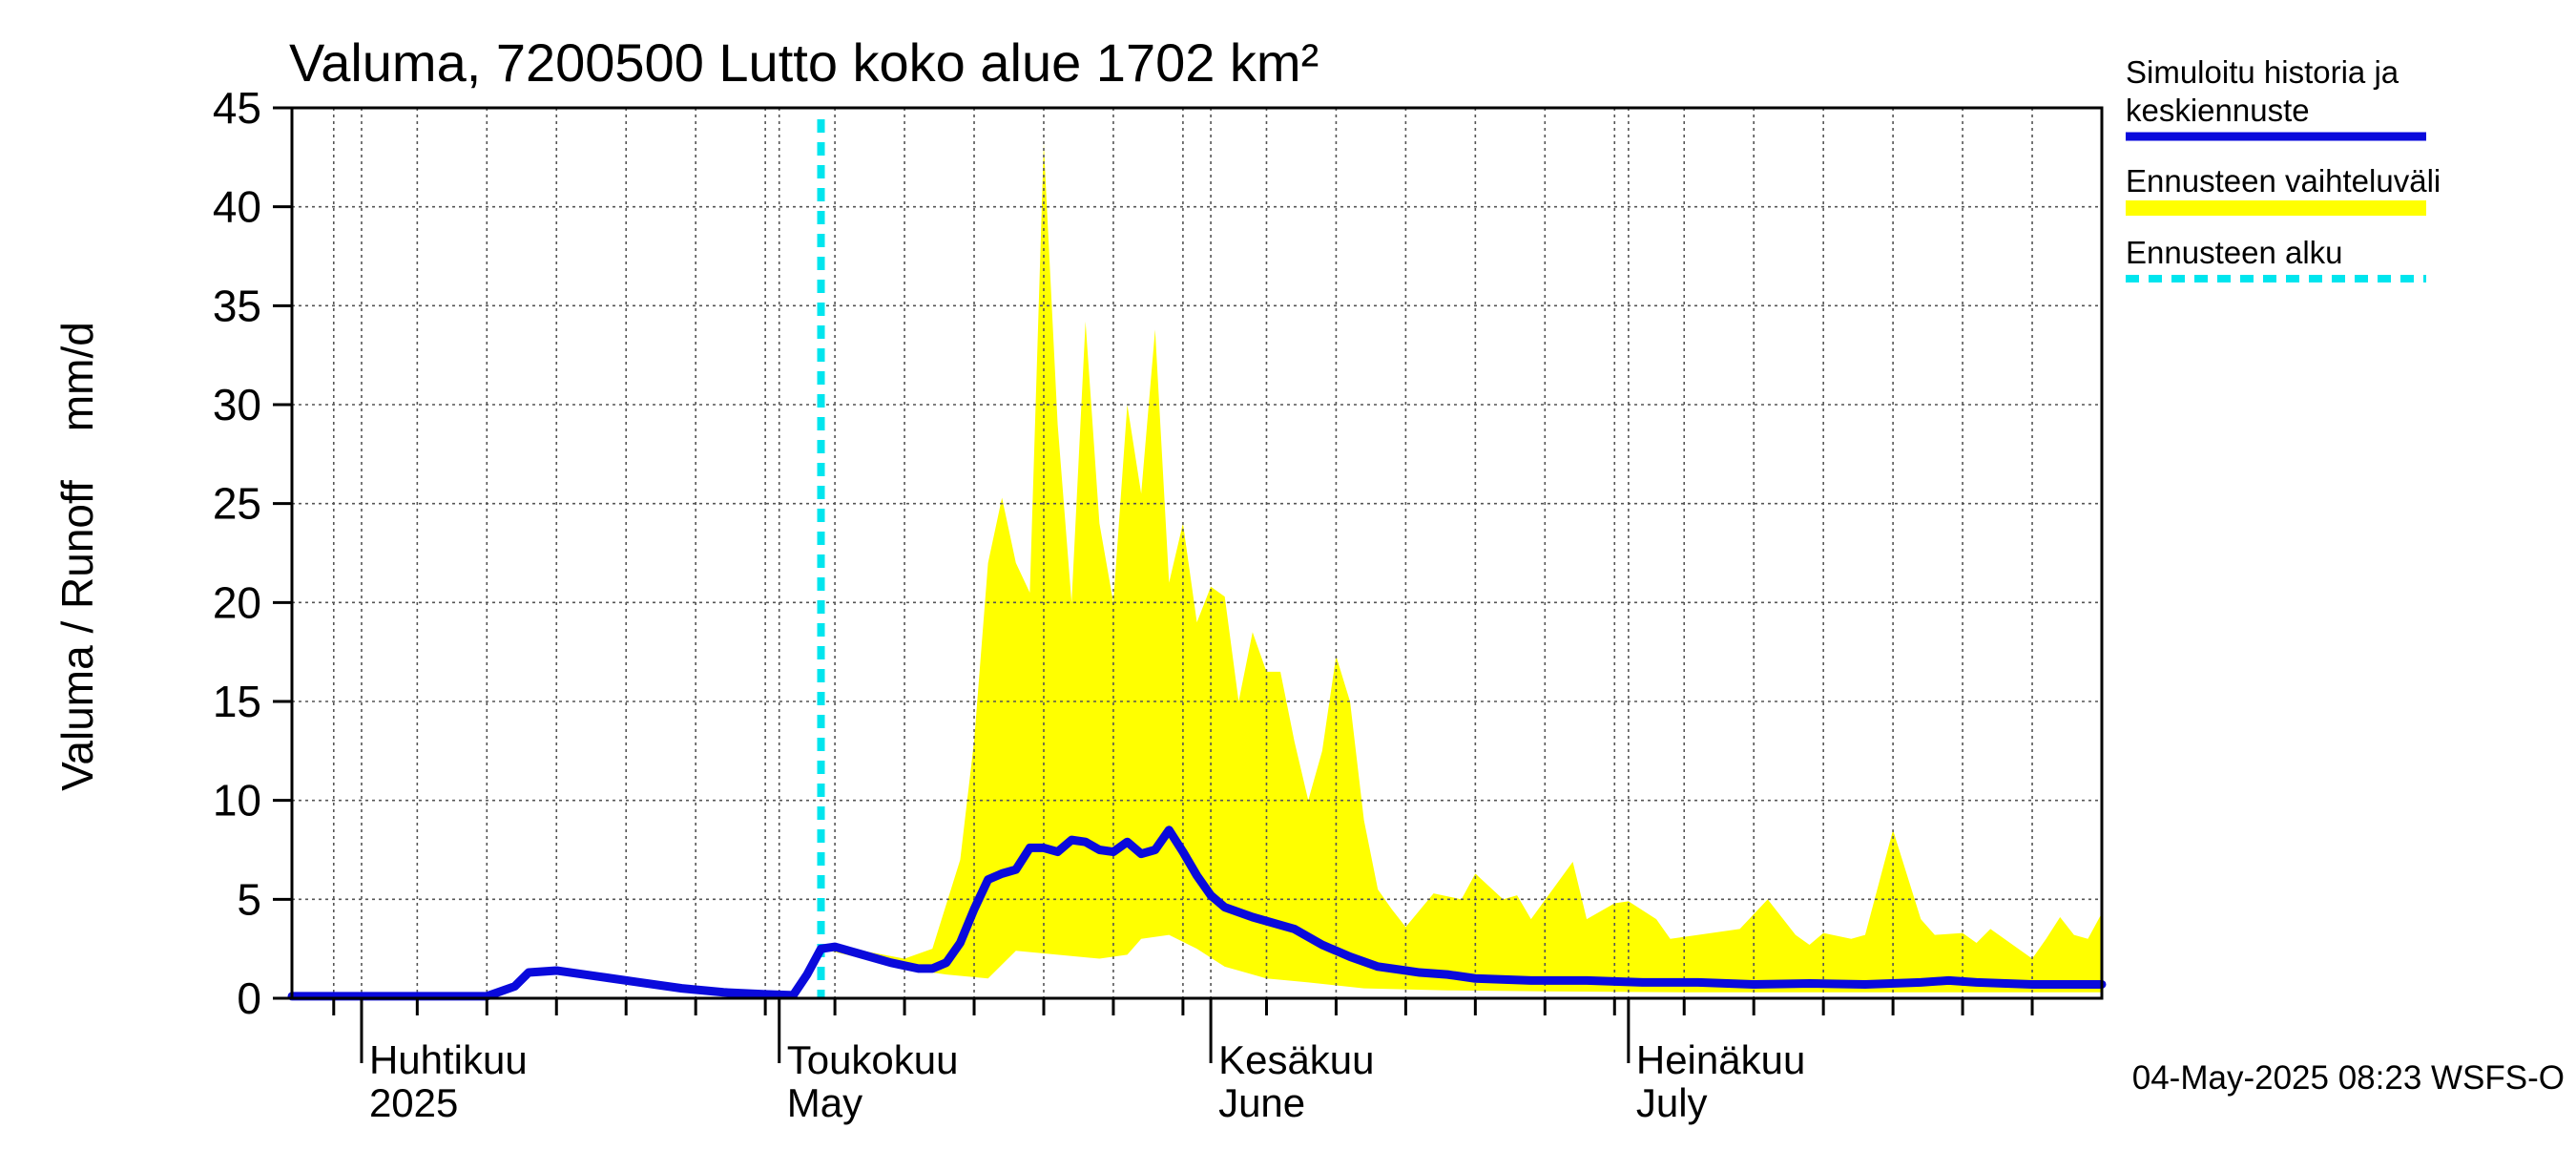  I want to click on y-tick-label: 40, so click(237, 207).